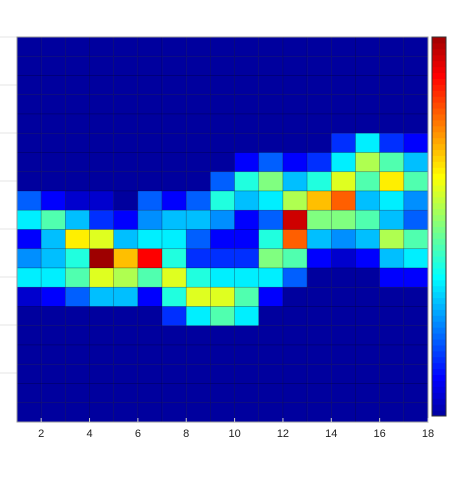 This screenshot has height=479, width=474. Describe the element at coordinates (41, 434) in the screenshot. I see `x-tick-label: 2` at that location.